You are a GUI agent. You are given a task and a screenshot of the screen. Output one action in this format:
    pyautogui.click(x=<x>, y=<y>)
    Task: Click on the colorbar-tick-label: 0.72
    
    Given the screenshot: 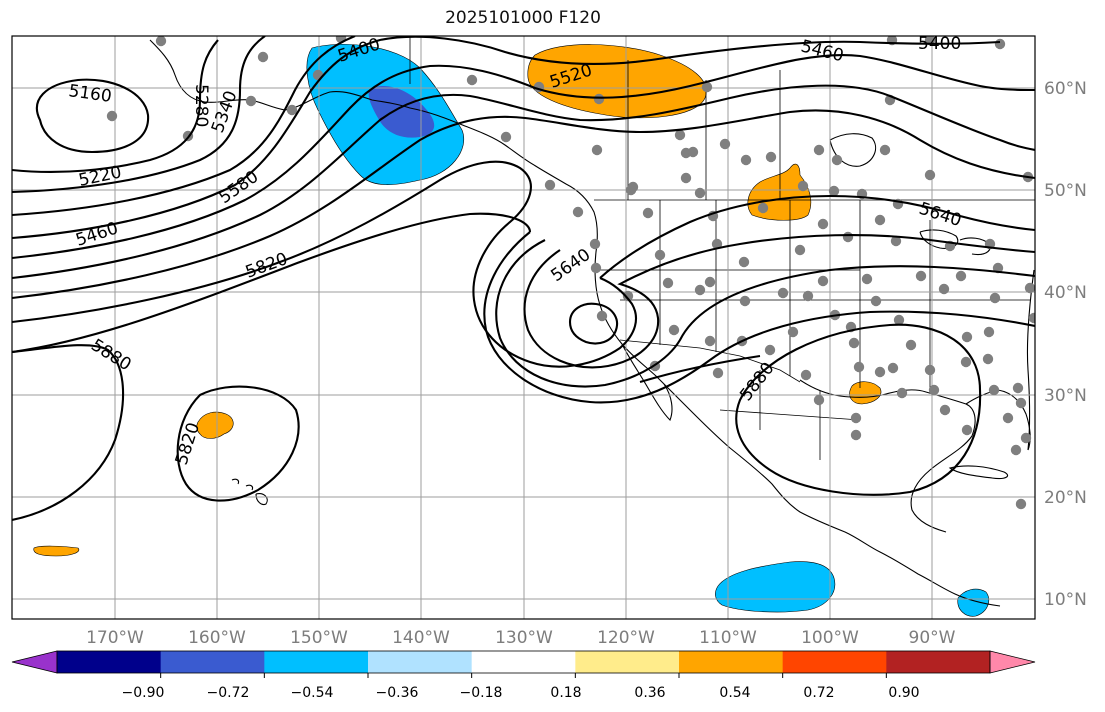 What is the action you would take?
    pyautogui.click(x=818, y=693)
    